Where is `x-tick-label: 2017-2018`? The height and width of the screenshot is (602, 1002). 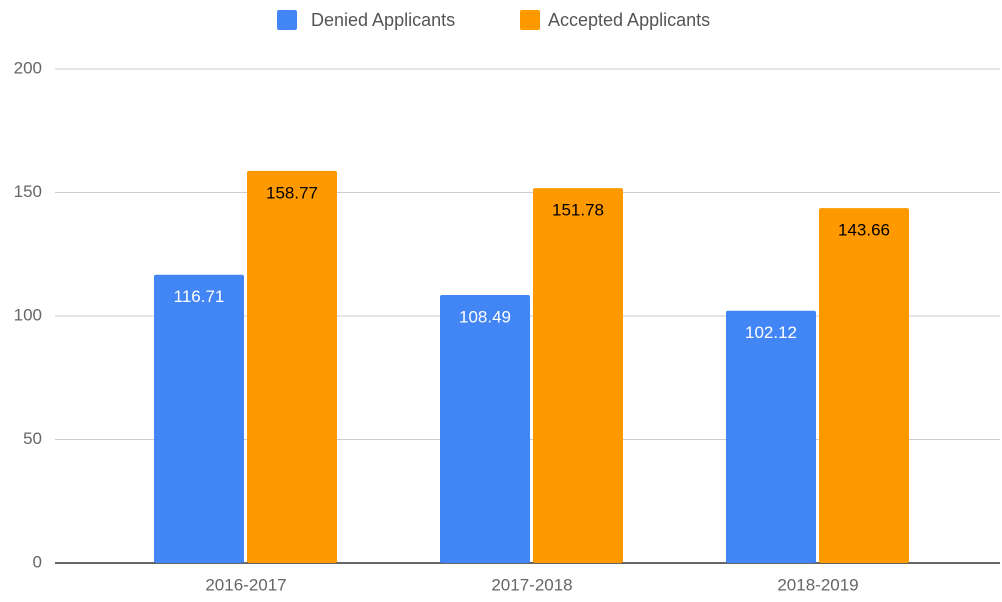
x-tick-label: 2017-2018 is located at coordinates (531, 584).